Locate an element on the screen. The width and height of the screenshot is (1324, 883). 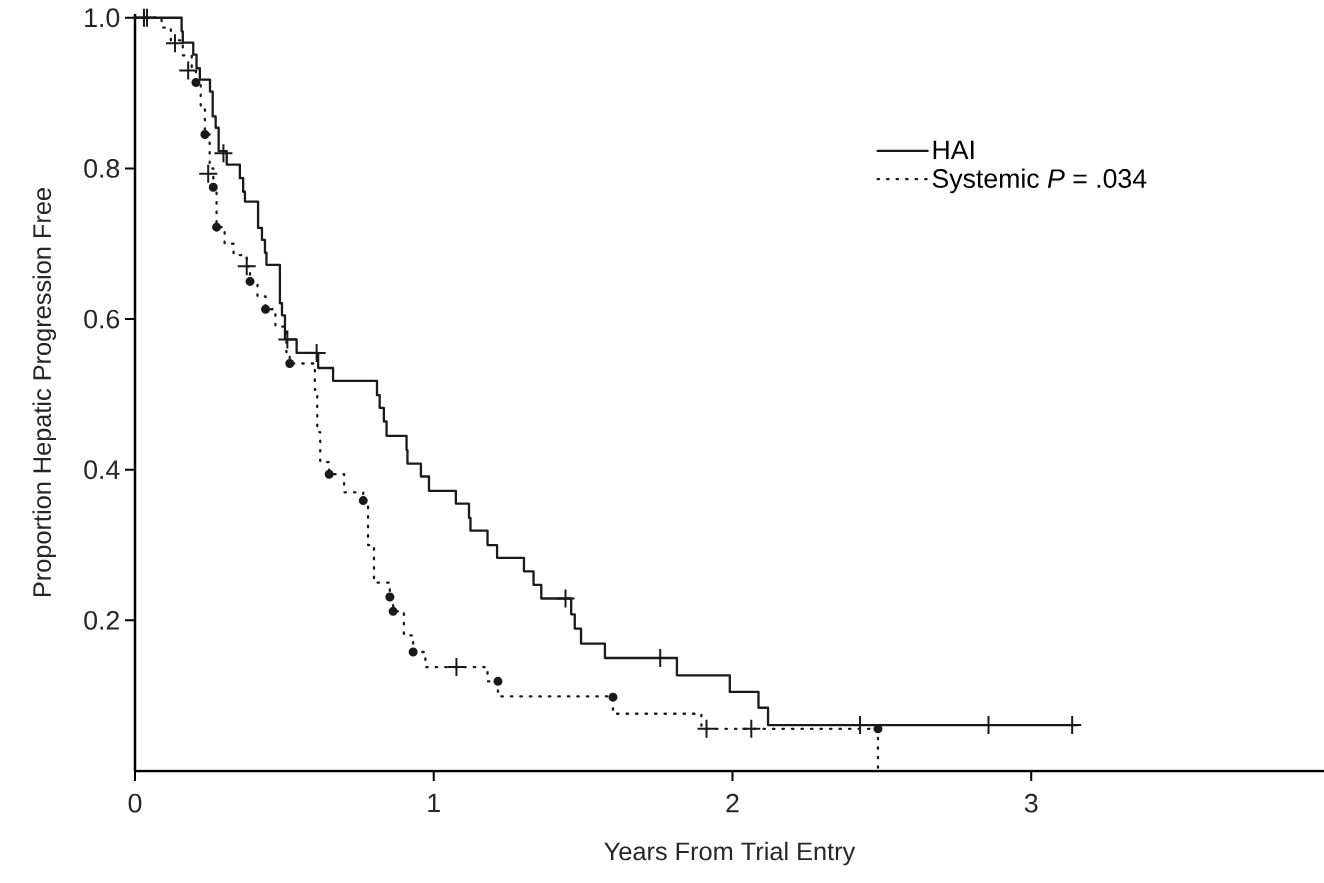
y-tick-label: 1.0 is located at coordinates (102, 18).